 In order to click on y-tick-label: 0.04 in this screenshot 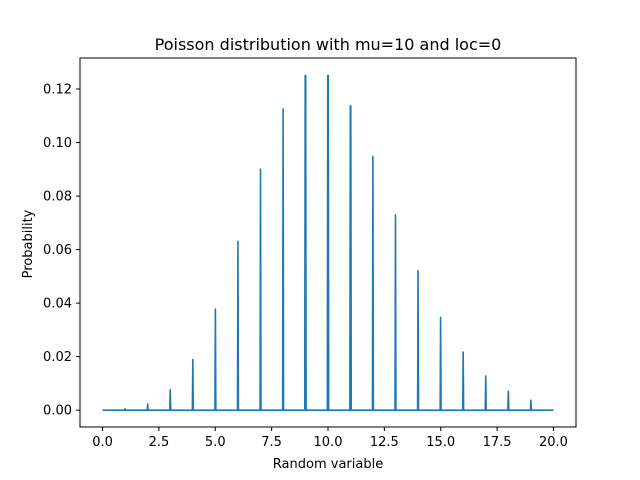, I will do `click(57, 304)`.